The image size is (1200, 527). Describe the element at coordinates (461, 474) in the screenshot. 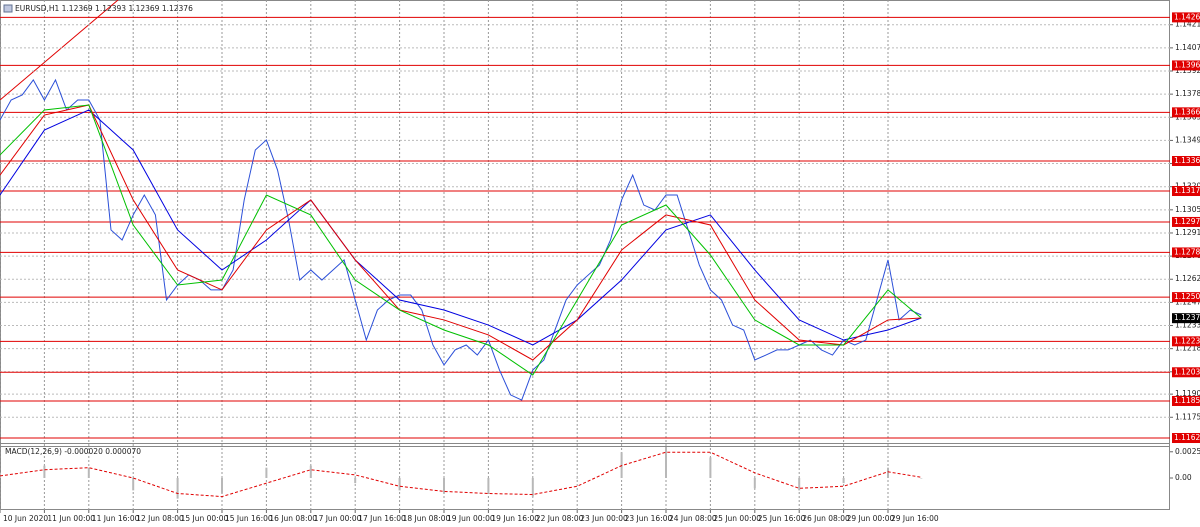

I see `series-line` at that location.